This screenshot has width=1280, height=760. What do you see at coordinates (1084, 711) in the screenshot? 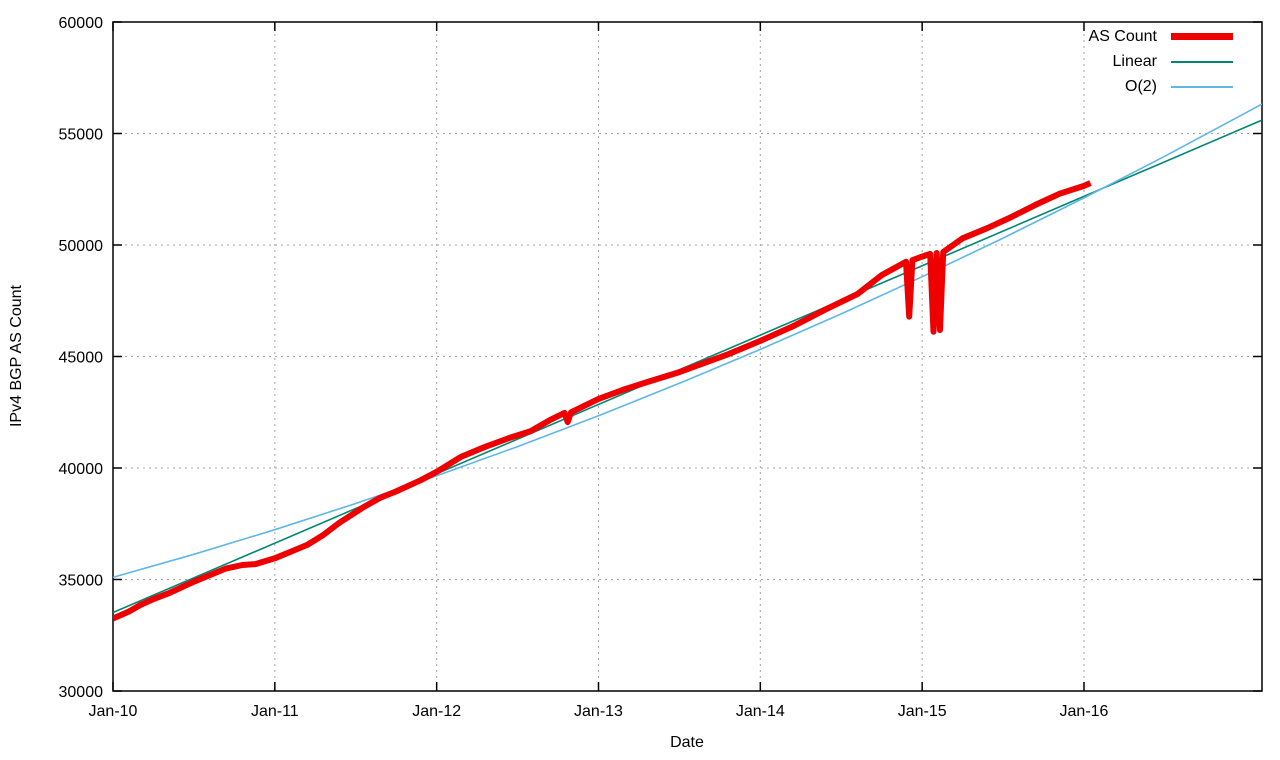
I see `x-tick-label: Jan-16` at bounding box center [1084, 711].